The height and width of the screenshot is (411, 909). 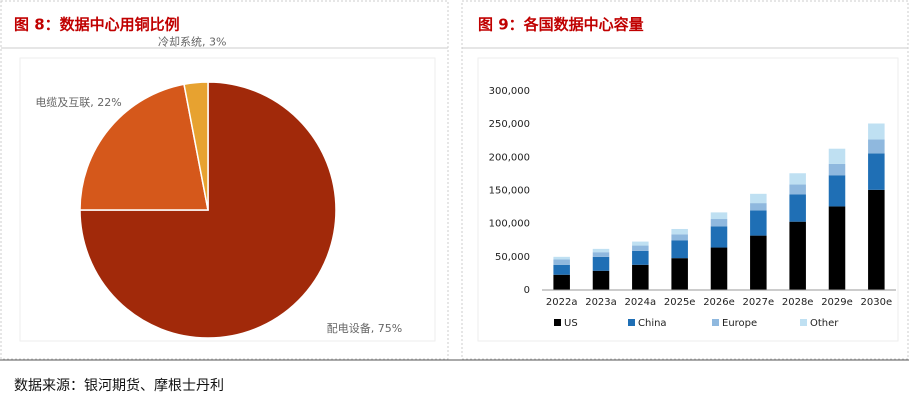 I want to click on slice-label: 配电设备, 75%, so click(x=364, y=328).